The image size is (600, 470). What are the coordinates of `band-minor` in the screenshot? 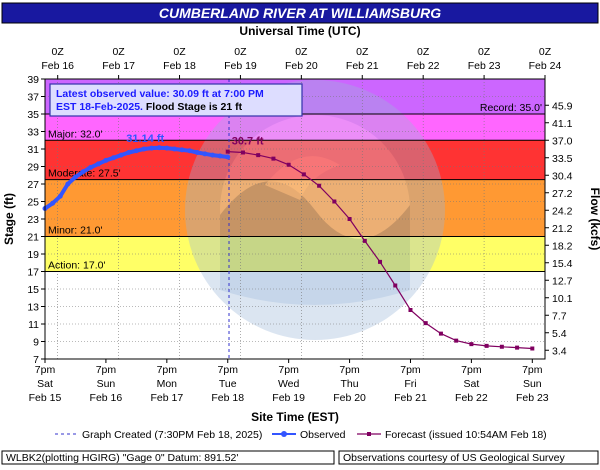 It's located at (295, 208).